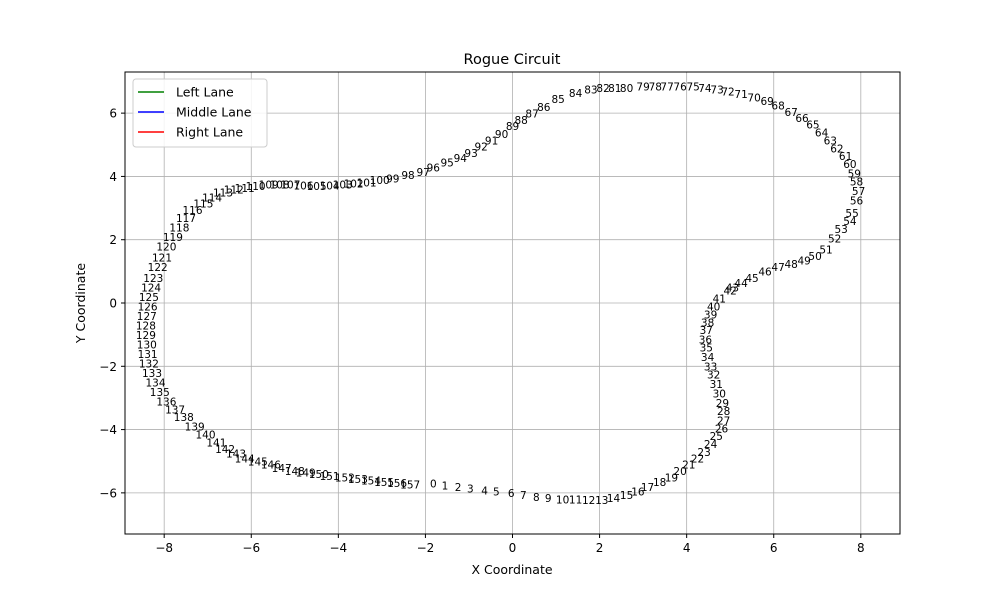 The height and width of the screenshot is (604, 1000). Describe the element at coordinates (716, 91) in the screenshot. I see `waypoint-label: 73` at that location.